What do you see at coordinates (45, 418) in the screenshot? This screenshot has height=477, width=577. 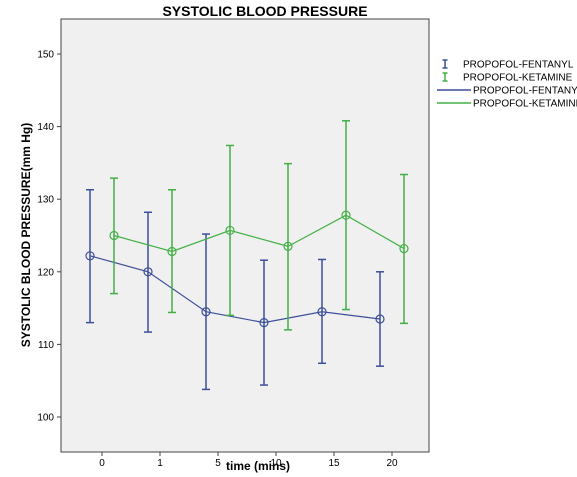 I see `y-tick-label: 100` at bounding box center [45, 418].